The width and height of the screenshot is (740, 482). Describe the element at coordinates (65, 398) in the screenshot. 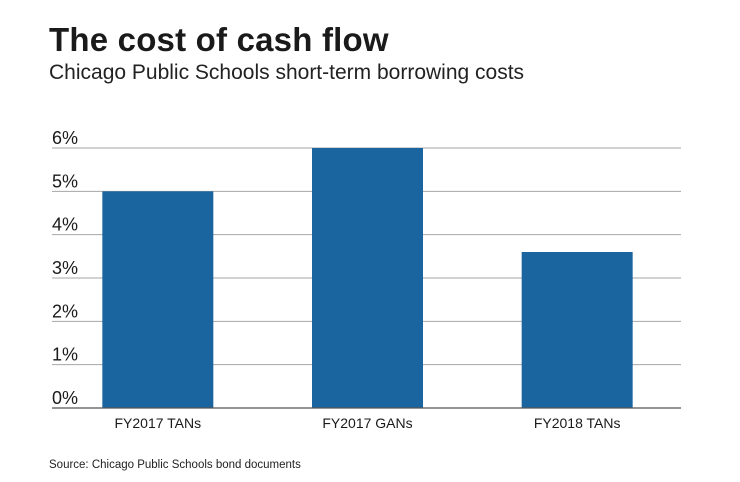

I see `y-tick-label: 0%` at that location.